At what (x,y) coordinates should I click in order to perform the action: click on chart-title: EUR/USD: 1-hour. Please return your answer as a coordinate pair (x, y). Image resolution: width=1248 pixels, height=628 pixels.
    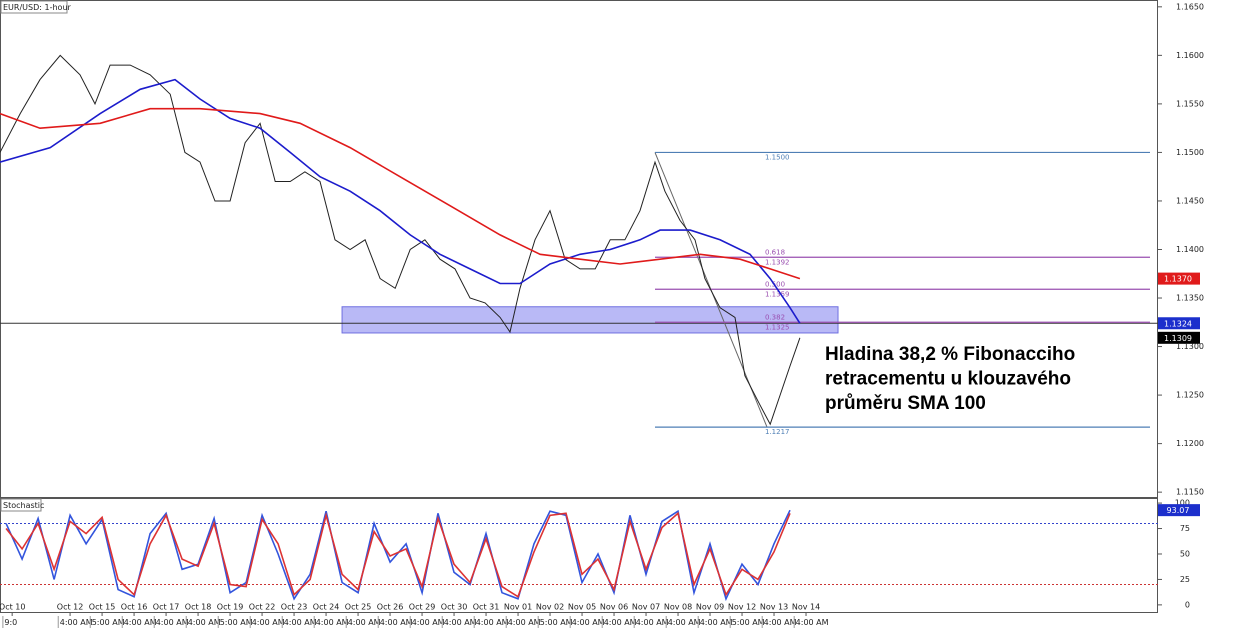
    Looking at the image, I should click on (37, 7).